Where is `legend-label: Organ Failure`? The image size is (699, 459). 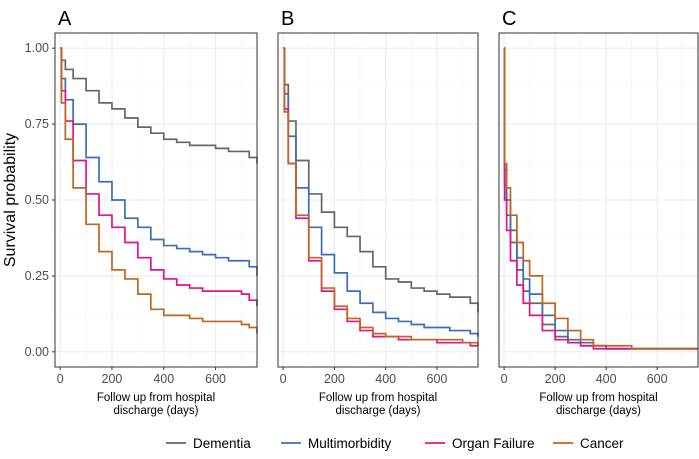 legend-label: Organ Failure is located at coordinates (493, 443).